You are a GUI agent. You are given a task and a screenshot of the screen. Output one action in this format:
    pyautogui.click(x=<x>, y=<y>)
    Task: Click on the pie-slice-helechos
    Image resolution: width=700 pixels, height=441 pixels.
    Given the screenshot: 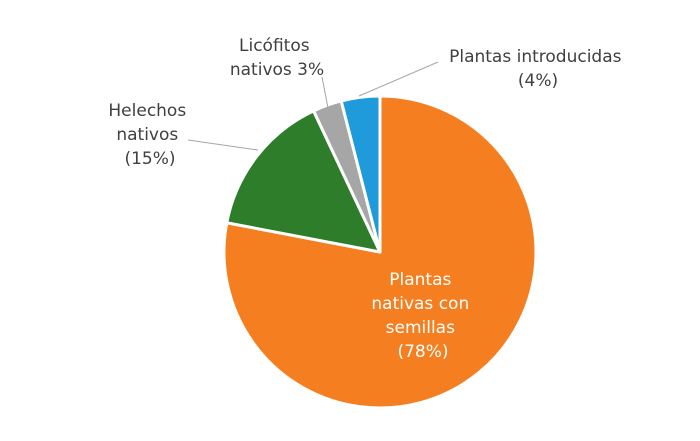 What is the action you would take?
    pyautogui.click(x=303, y=181)
    